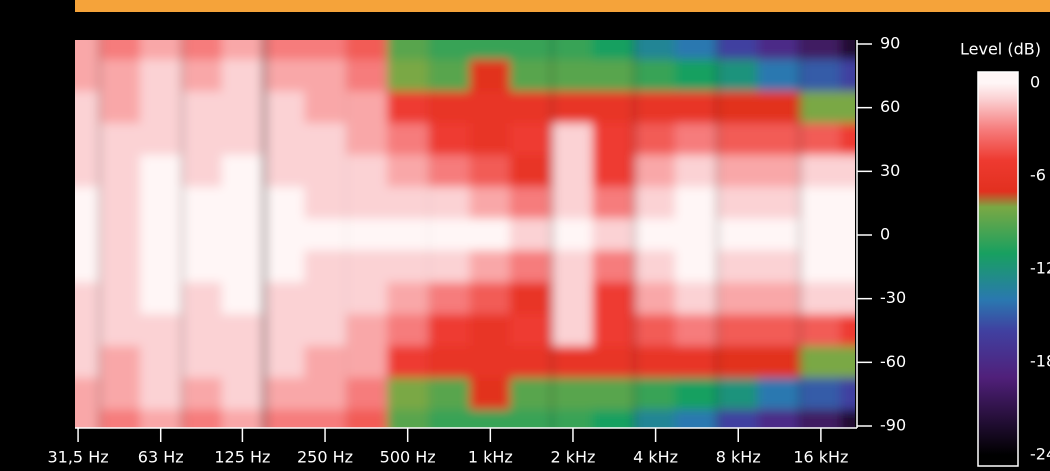 The image size is (1050, 471). What do you see at coordinates (325, 457) in the screenshot?
I see `x-tick-label: 250 Hz` at bounding box center [325, 457].